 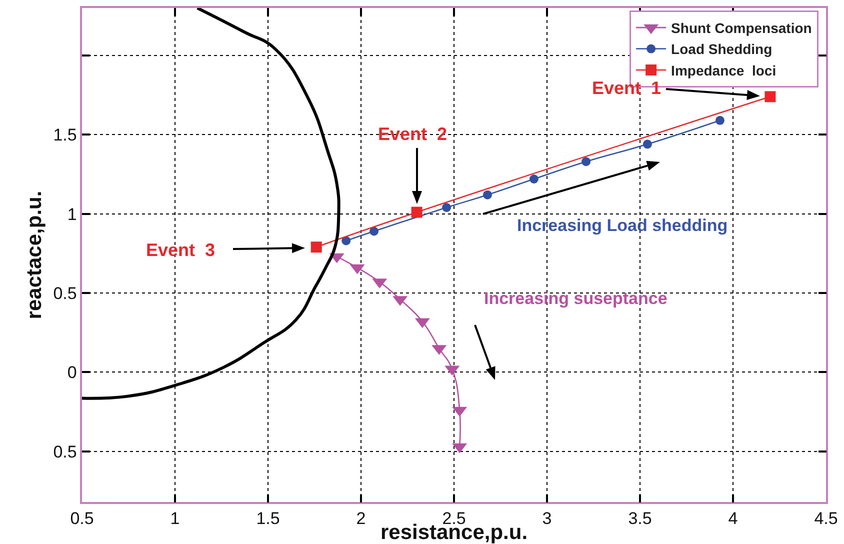 What do you see at coordinates (723, 70) in the screenshot?
I see `legend-label: Impedance loci` at bounding box center [723, 70].